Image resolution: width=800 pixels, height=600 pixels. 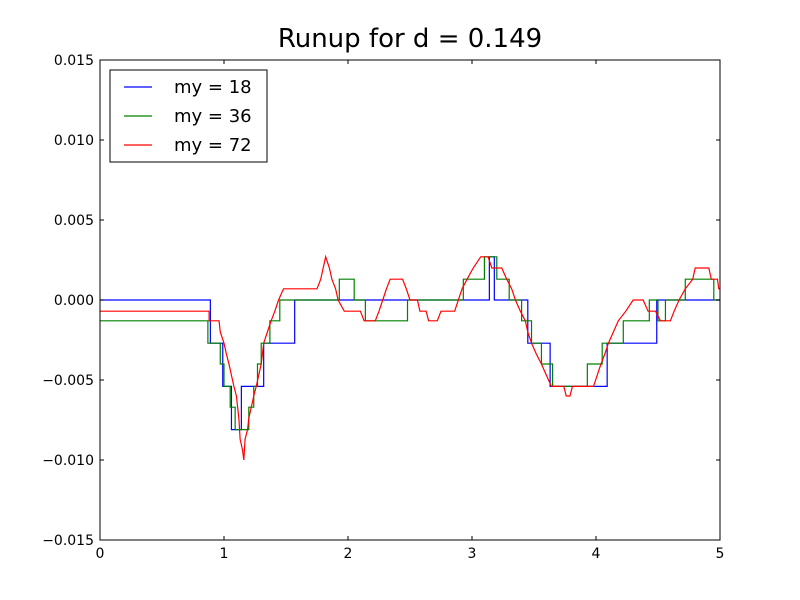 I want to click on chart-title: Runup for d = 0.149, so click(x=410, y=39).